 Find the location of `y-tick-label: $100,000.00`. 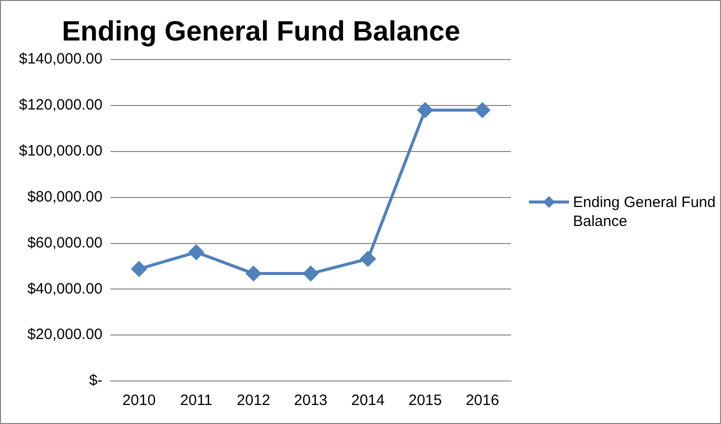

y-tick-label: $100,000.00 is located at coordinates (60, 151).